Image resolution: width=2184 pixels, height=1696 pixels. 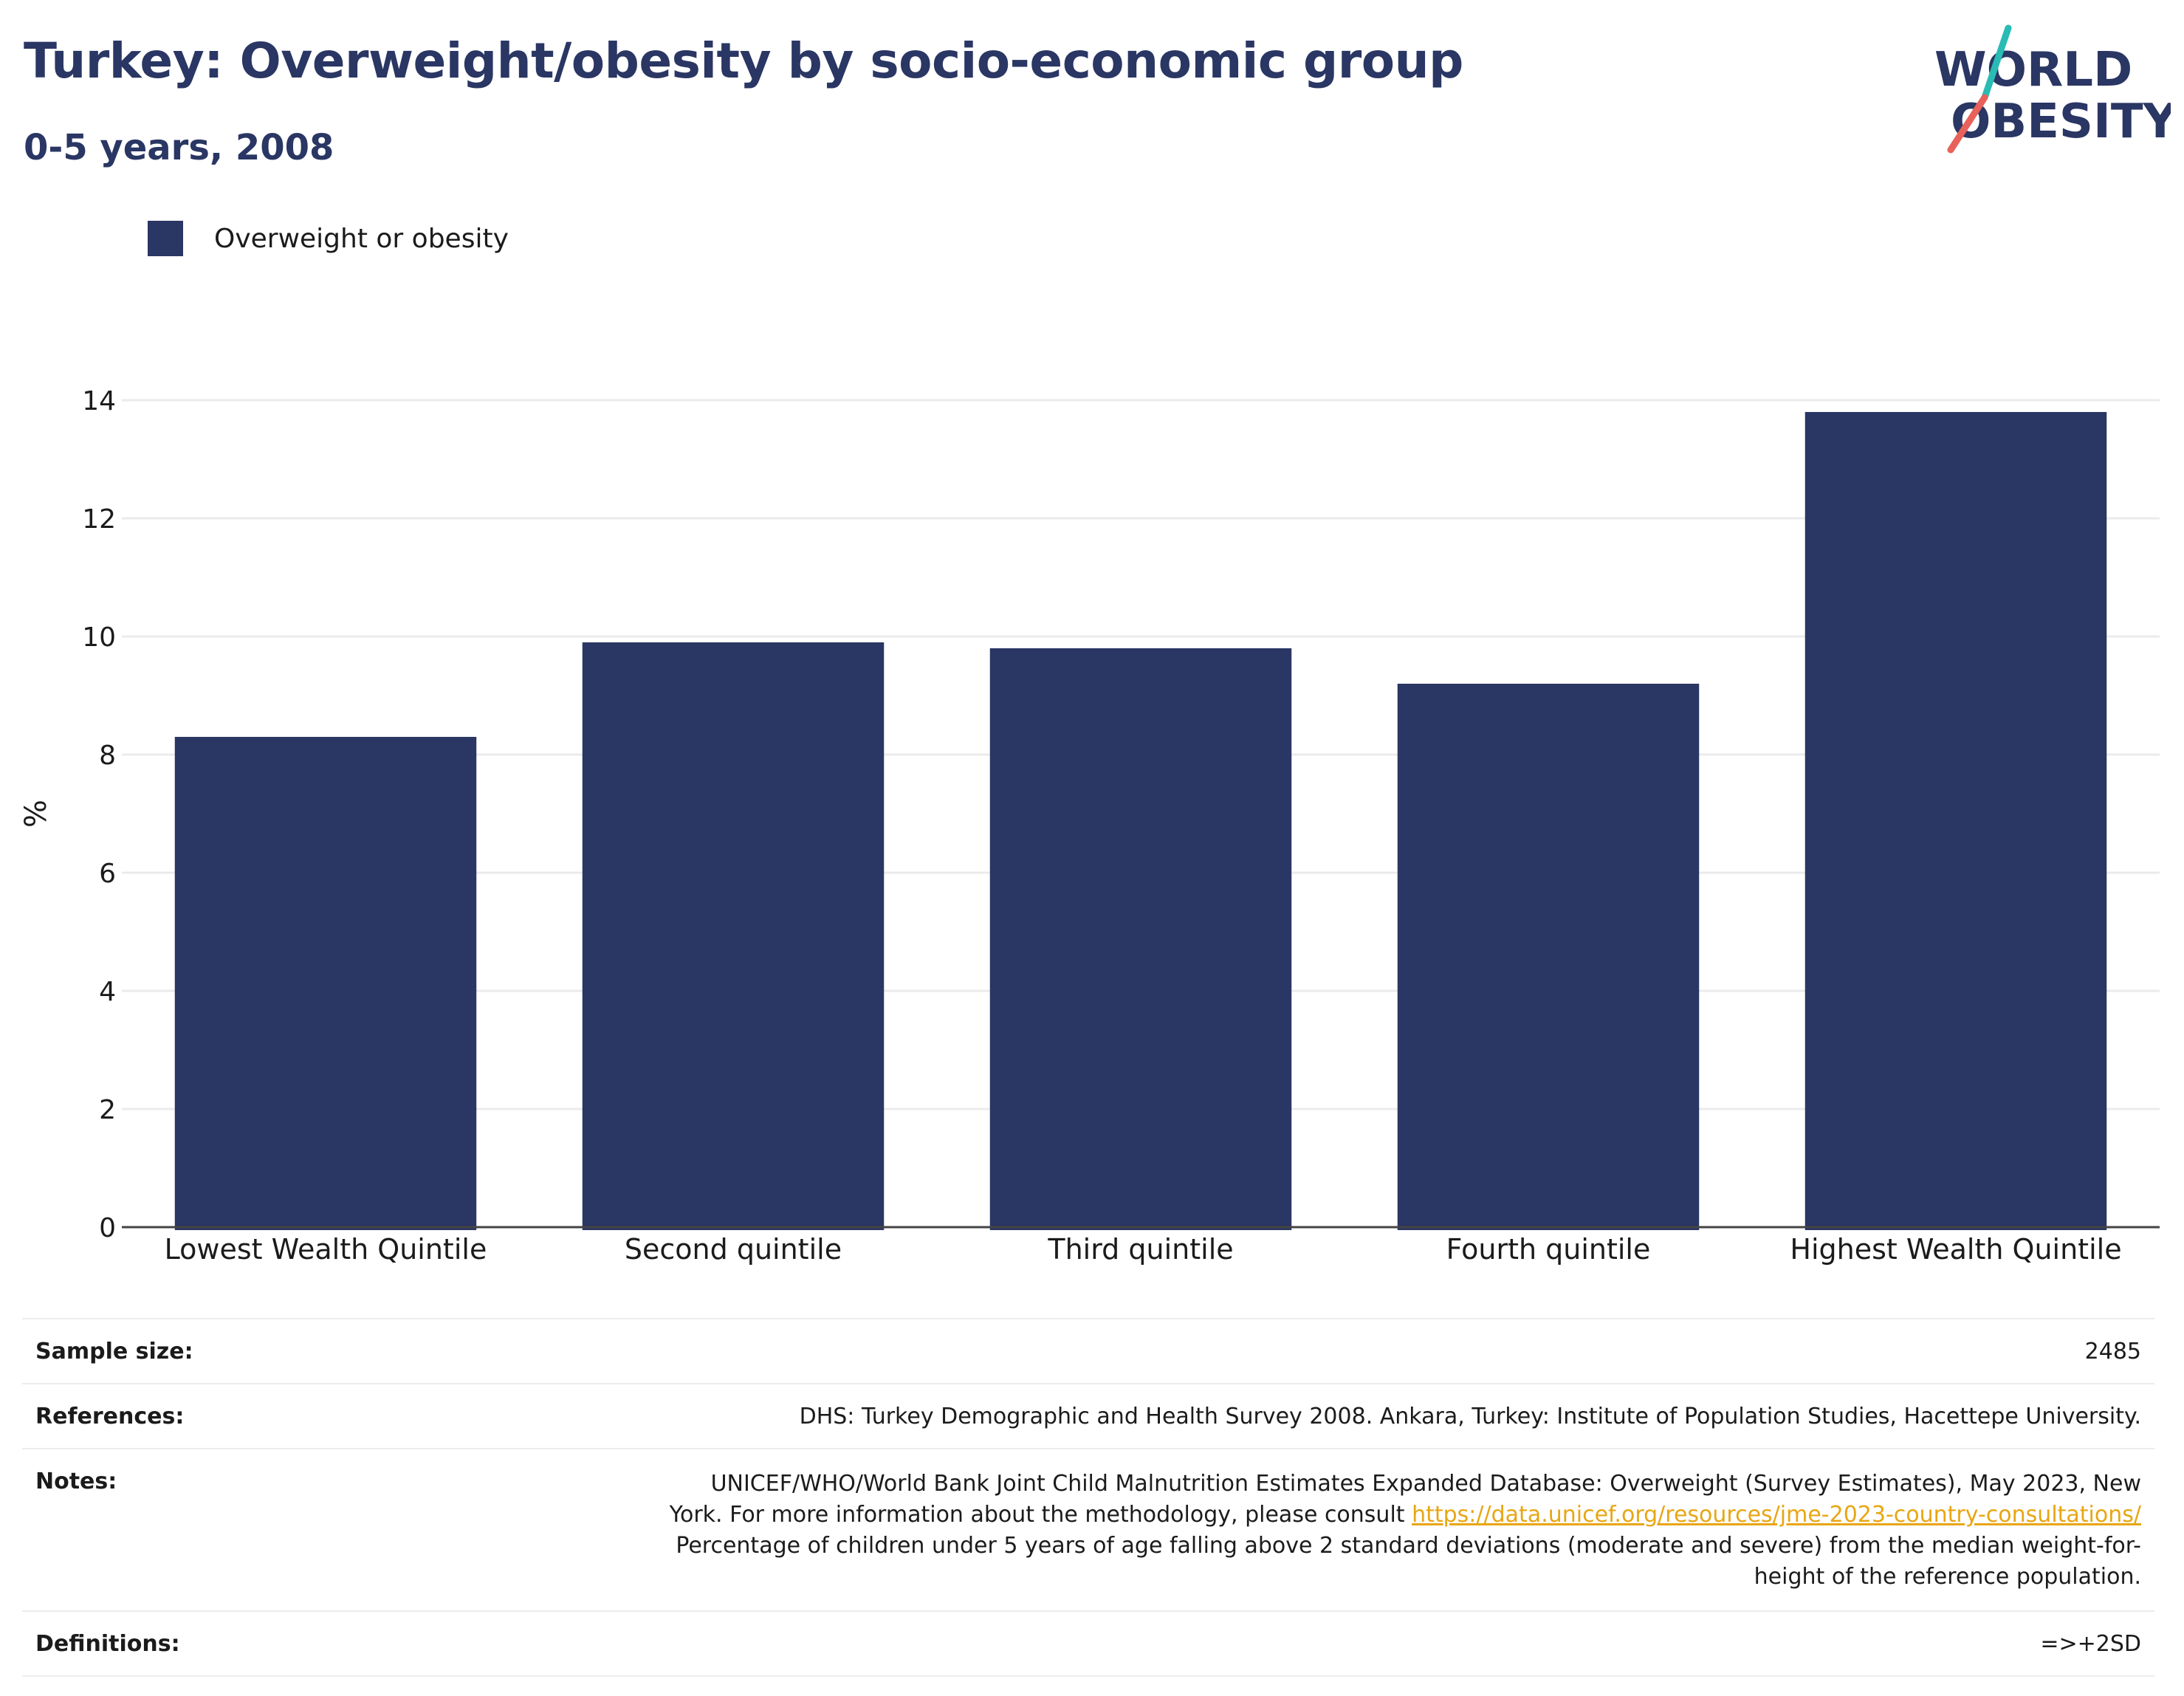 What do you see at coordinates (362, 238) in the screenshot?
I see `legend-label: Overweight or obesity` at bounding box center [362, 238].